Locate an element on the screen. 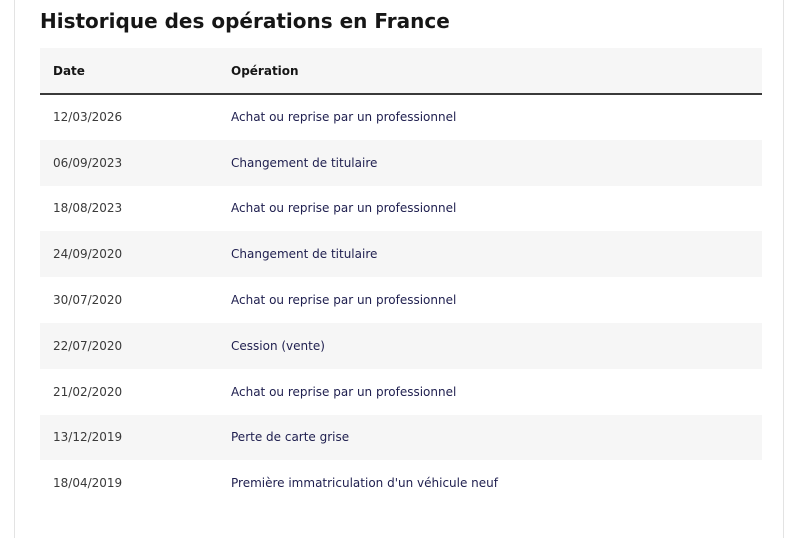 The height and width of the screenshot is (538, 800). section-title: Historique des opérations en France is located at coordinates (245, 21).